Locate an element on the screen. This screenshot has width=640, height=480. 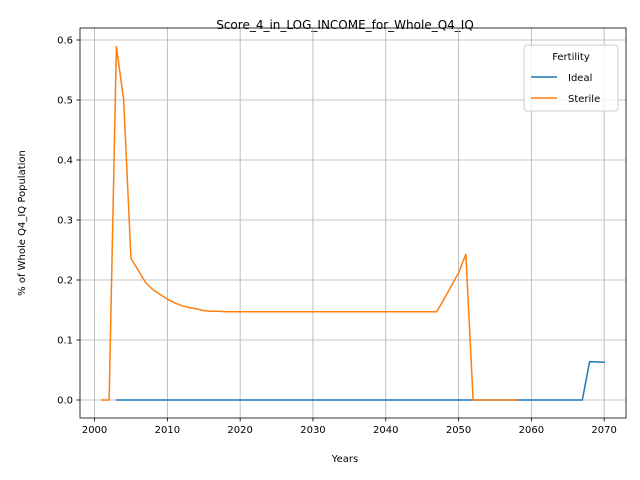
legend: Fertility Ideal Sterile is located at coordinates (571, 78).